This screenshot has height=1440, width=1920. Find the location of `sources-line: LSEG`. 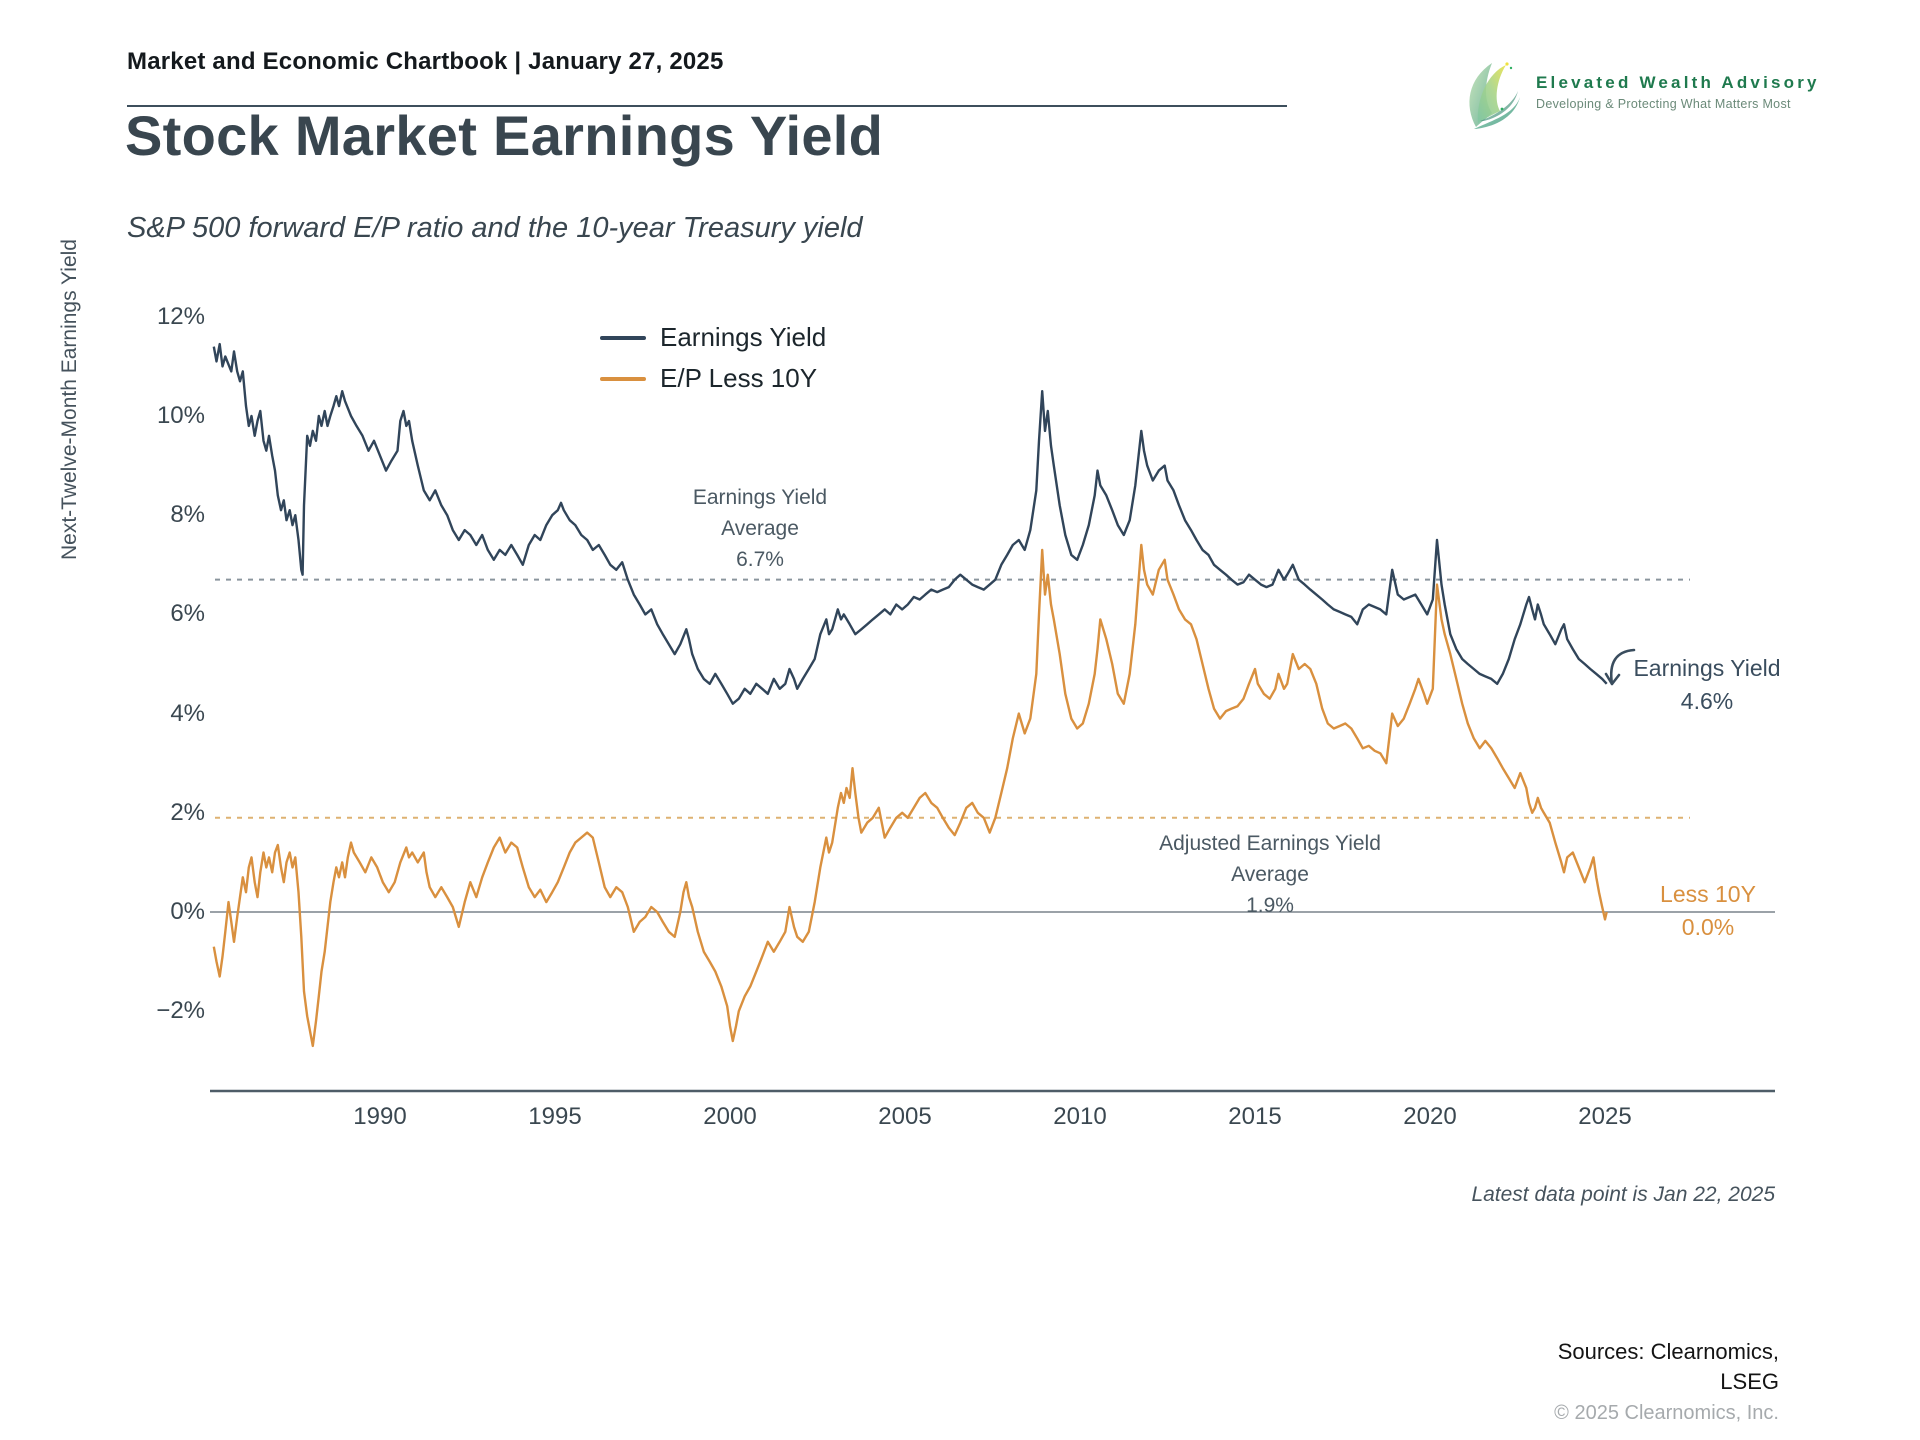

sources-line: LSEG is located at coordinates (1749, 1381).